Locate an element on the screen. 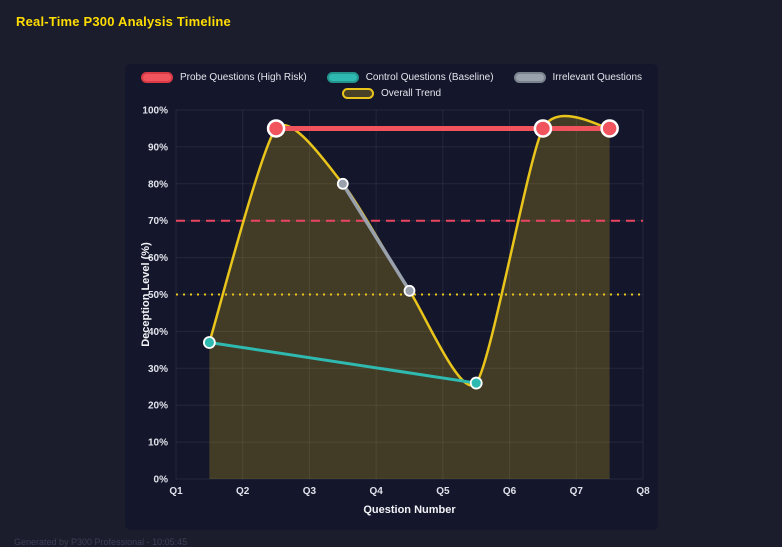  y-tick-label: 0% is located at coordinates (161, 480).